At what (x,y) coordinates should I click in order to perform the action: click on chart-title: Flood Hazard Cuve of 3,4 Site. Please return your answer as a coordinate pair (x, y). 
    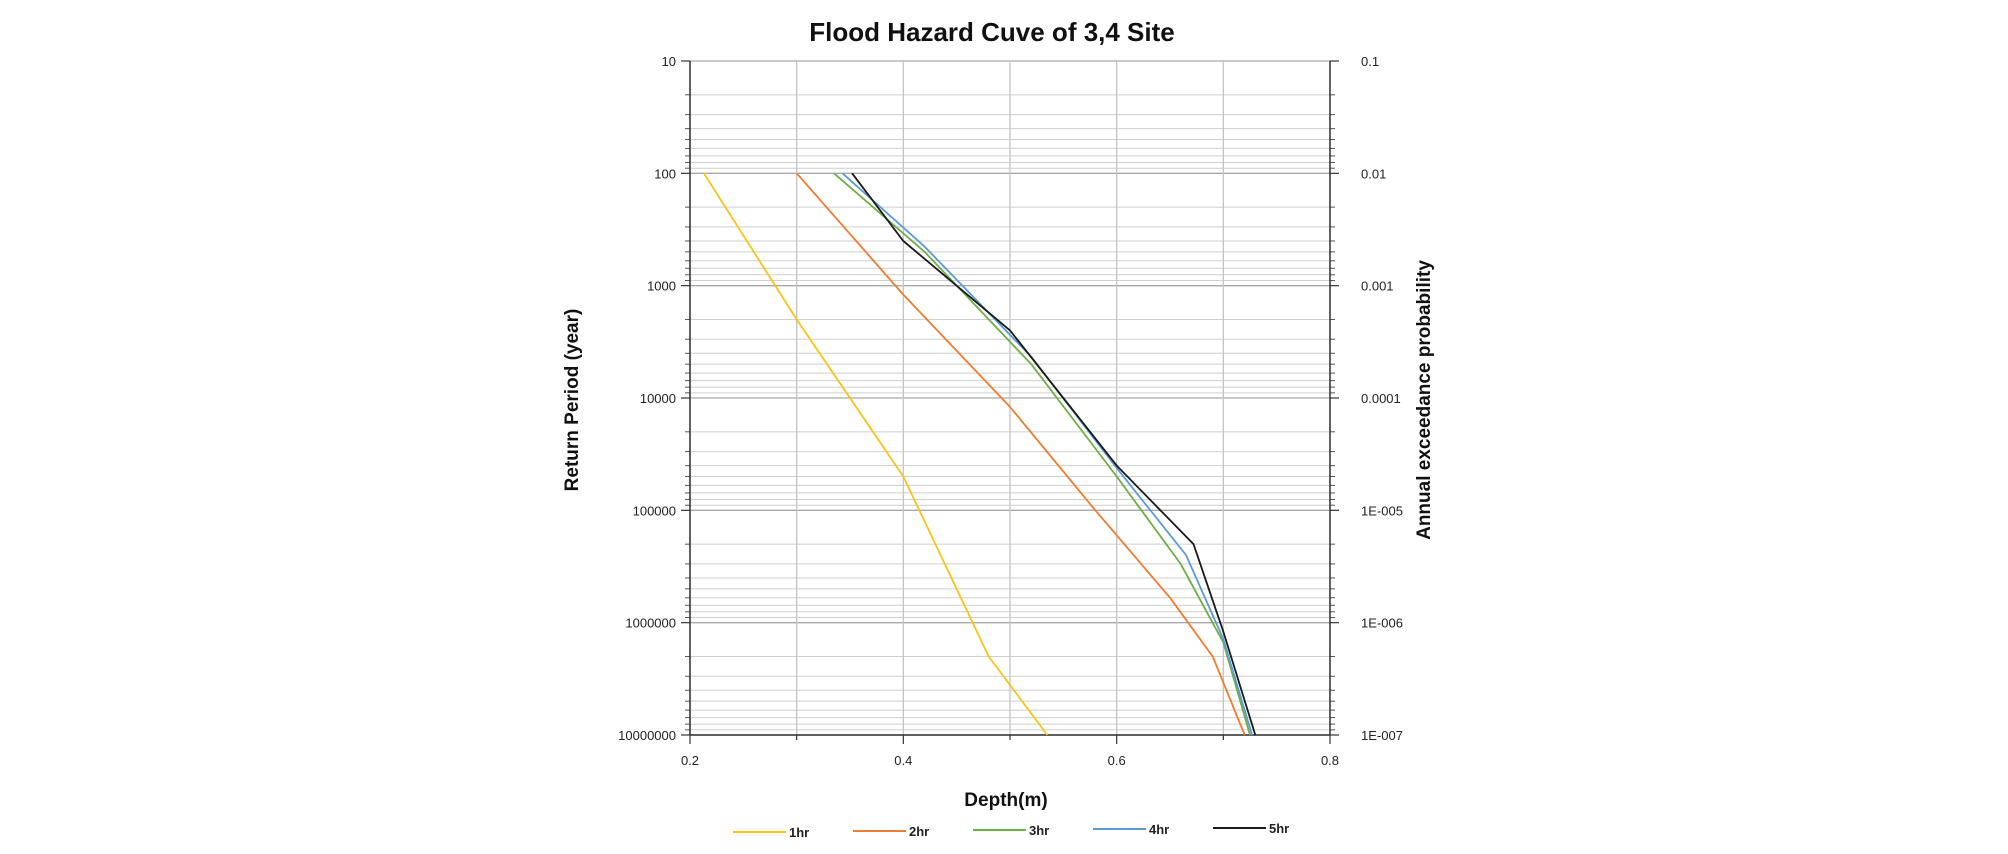
    Looking at the image, I should click on (992, 32).